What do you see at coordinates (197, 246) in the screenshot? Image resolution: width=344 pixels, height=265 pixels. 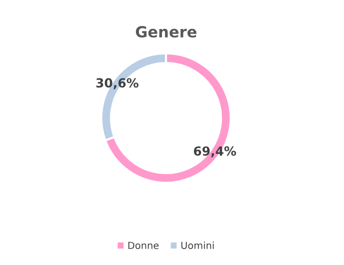 I see `legend-label: Uomini` at bounding box center [197, 246].